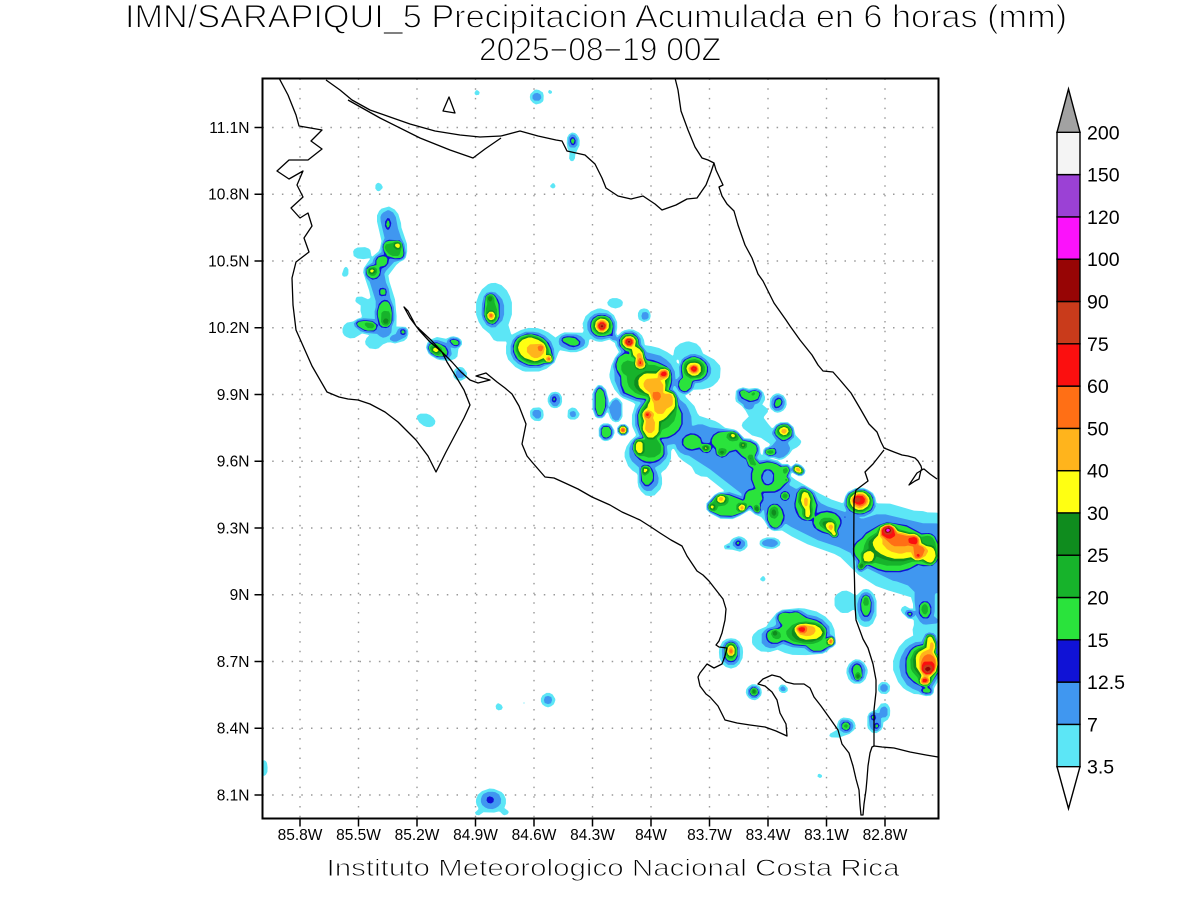 This screenshot has width=1200, height=900. What do you see at coordinates (1103, 218) in the screenshot?
I see `svg-text: 120` at bounding box center [1103, 218].